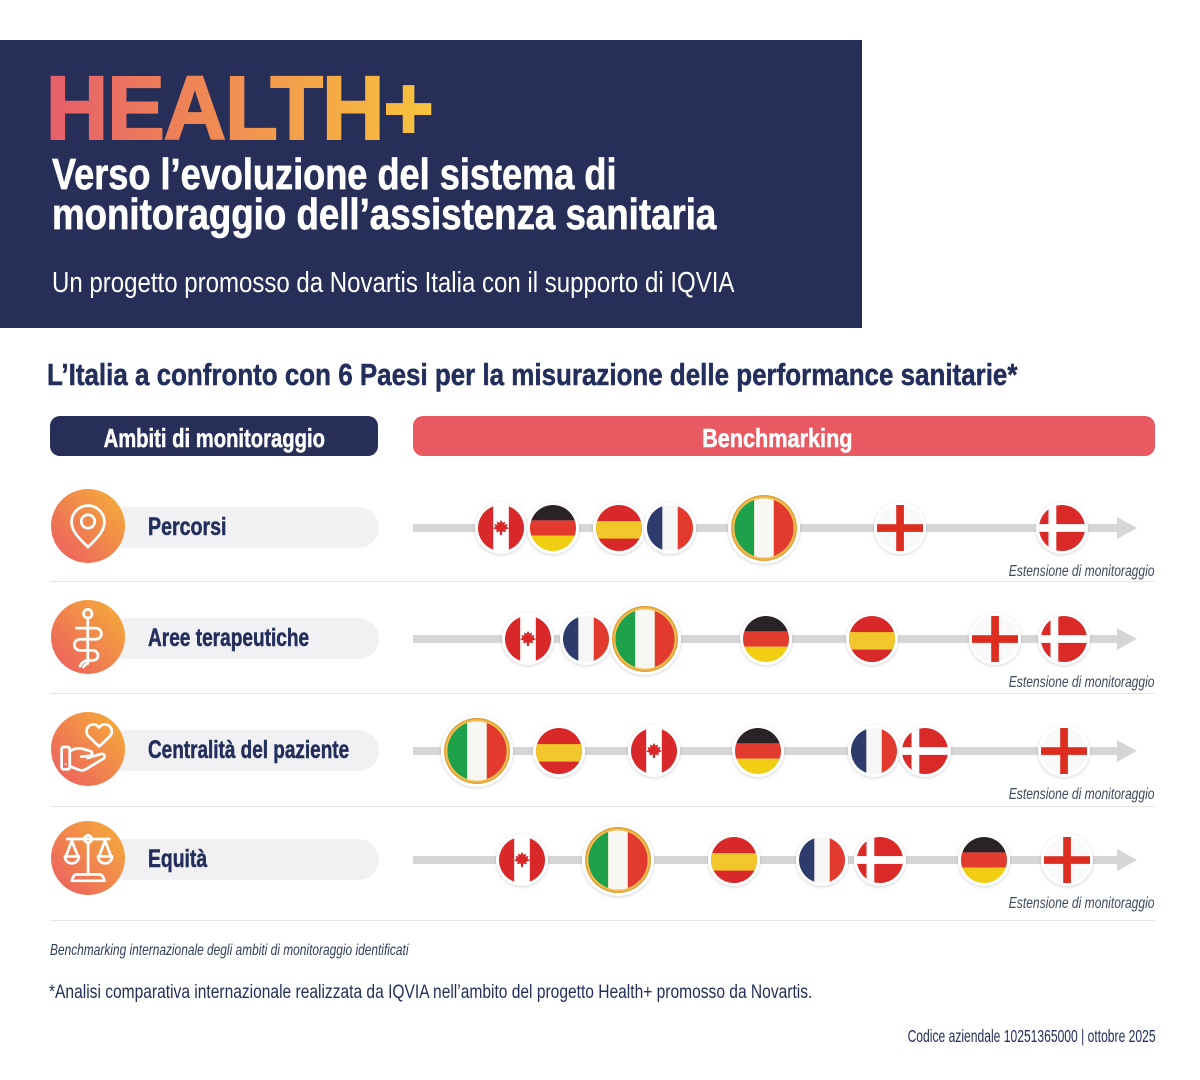  Describe the element at coordinates (239, 109) in the screenshot. I see `svg-text: HEALTH+` at that location.